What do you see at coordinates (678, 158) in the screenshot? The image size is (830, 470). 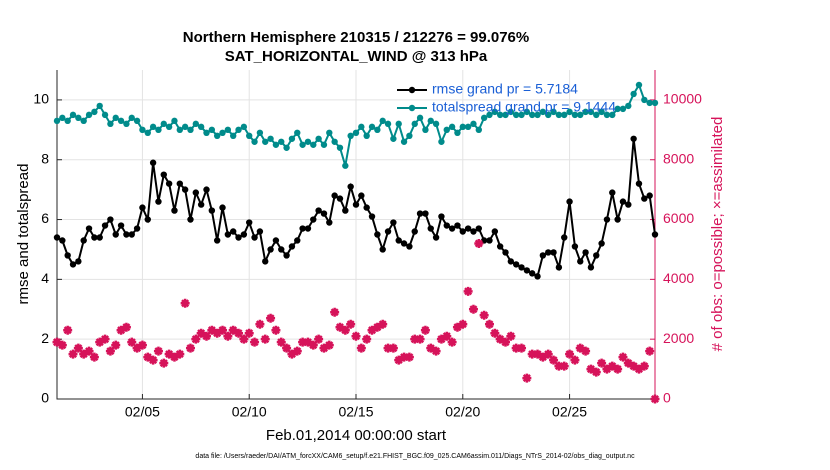 I see `y2-tick-label: 8000` at bounding box center [678, 158].